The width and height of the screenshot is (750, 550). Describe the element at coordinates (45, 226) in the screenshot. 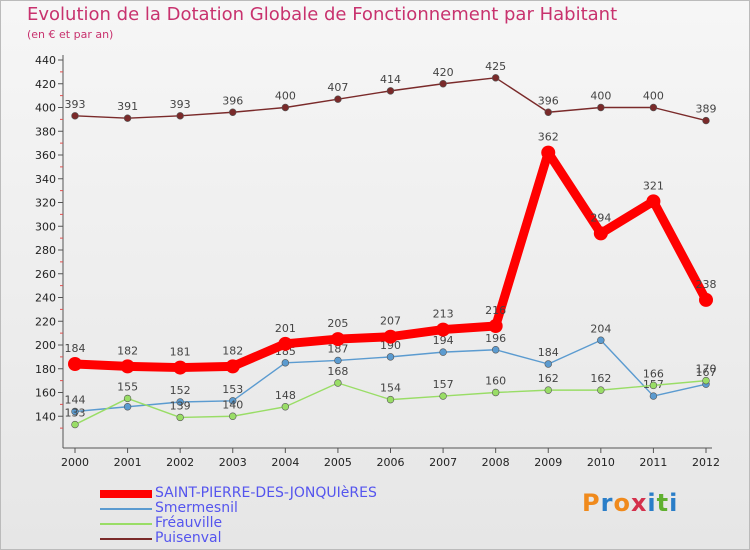

I see `y-tick-label: 300` at that location.